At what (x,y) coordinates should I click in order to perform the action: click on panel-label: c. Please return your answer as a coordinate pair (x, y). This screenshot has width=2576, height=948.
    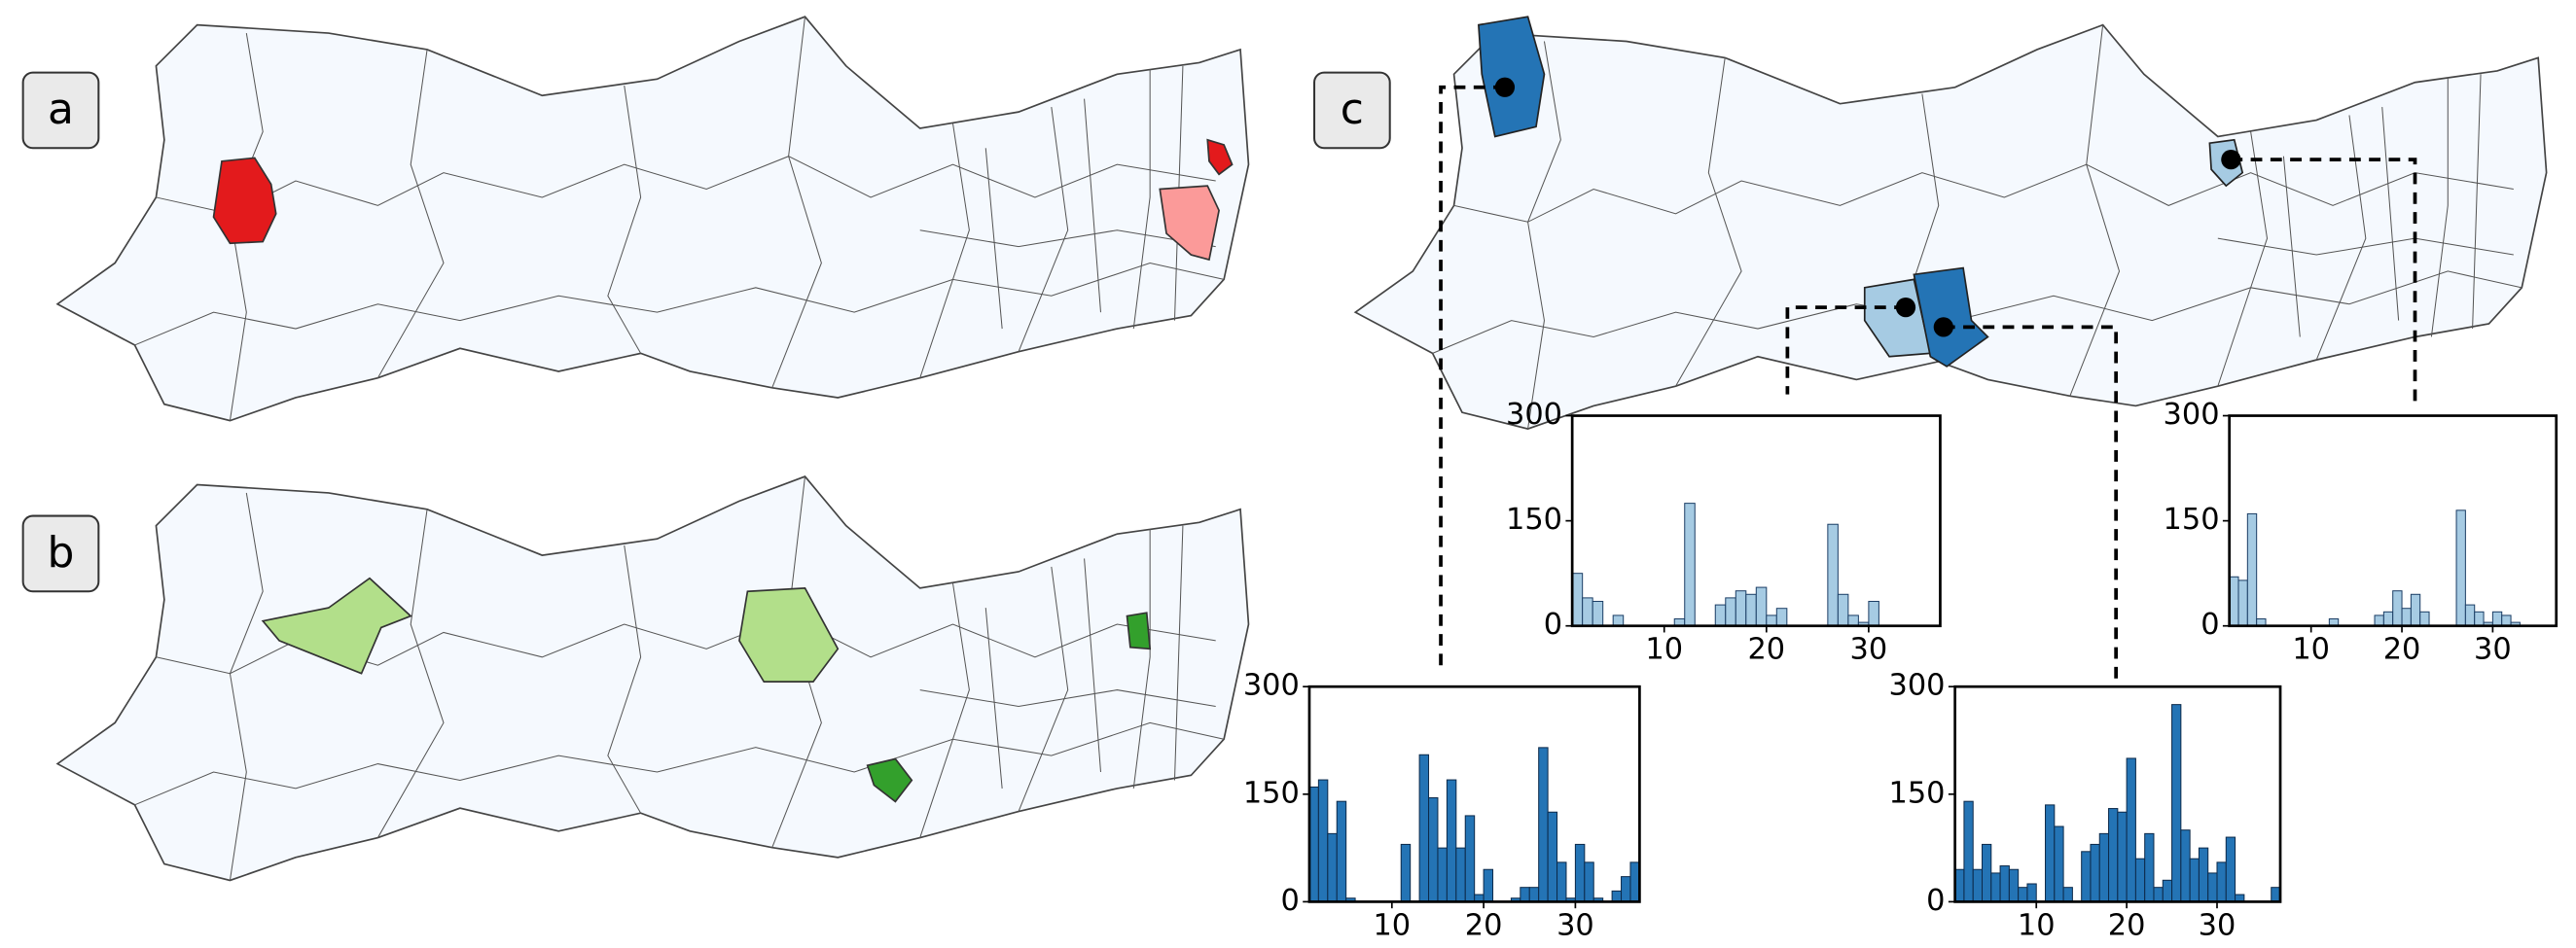
    Looking at the image, I should click on (1352, 109).